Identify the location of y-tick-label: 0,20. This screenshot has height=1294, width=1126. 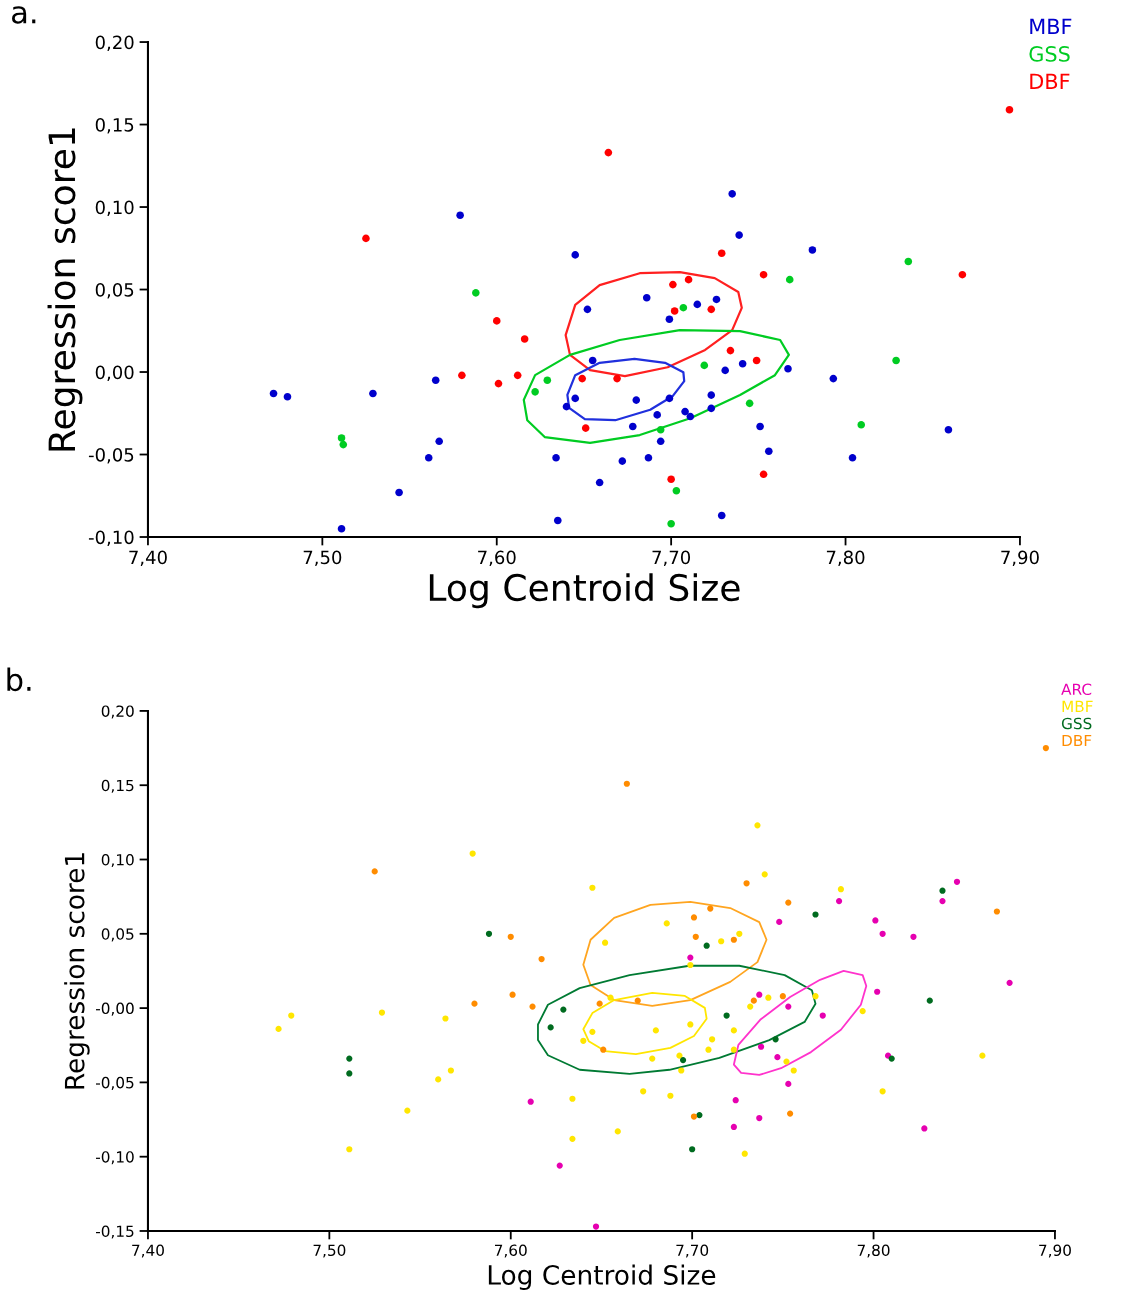
(114, 43).